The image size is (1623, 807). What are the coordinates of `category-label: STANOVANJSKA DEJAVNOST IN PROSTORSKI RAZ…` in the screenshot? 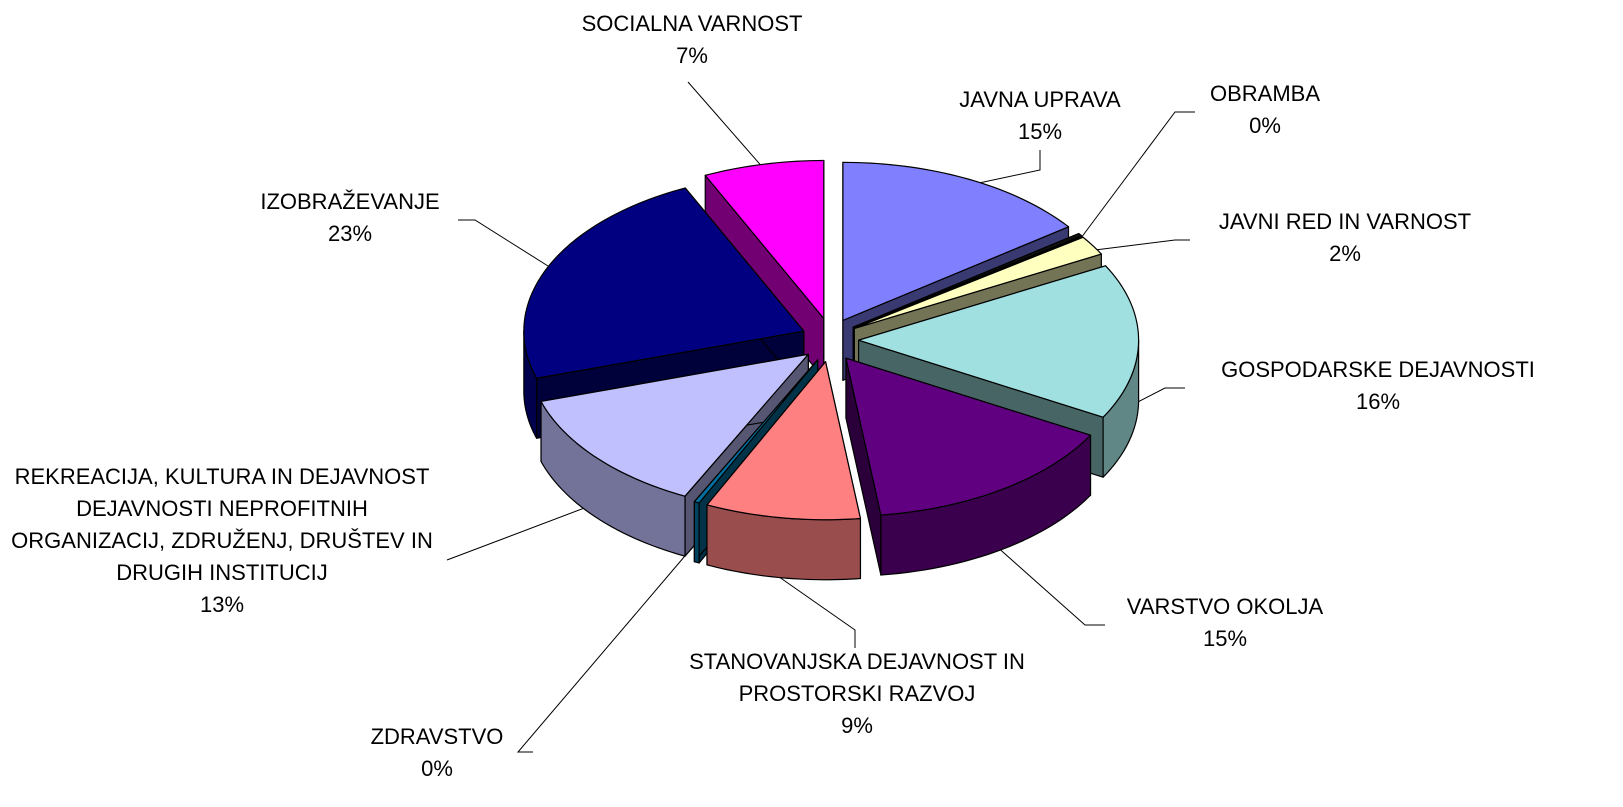 It's located at (857, 677).